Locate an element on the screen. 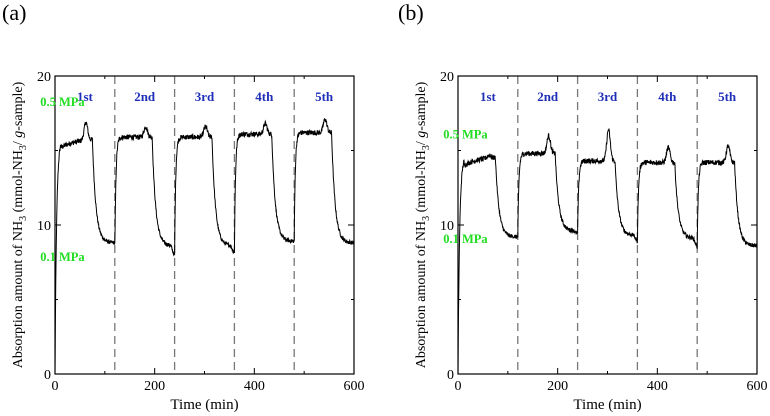  panel-label: (b) is located at coordinates (411, 12).